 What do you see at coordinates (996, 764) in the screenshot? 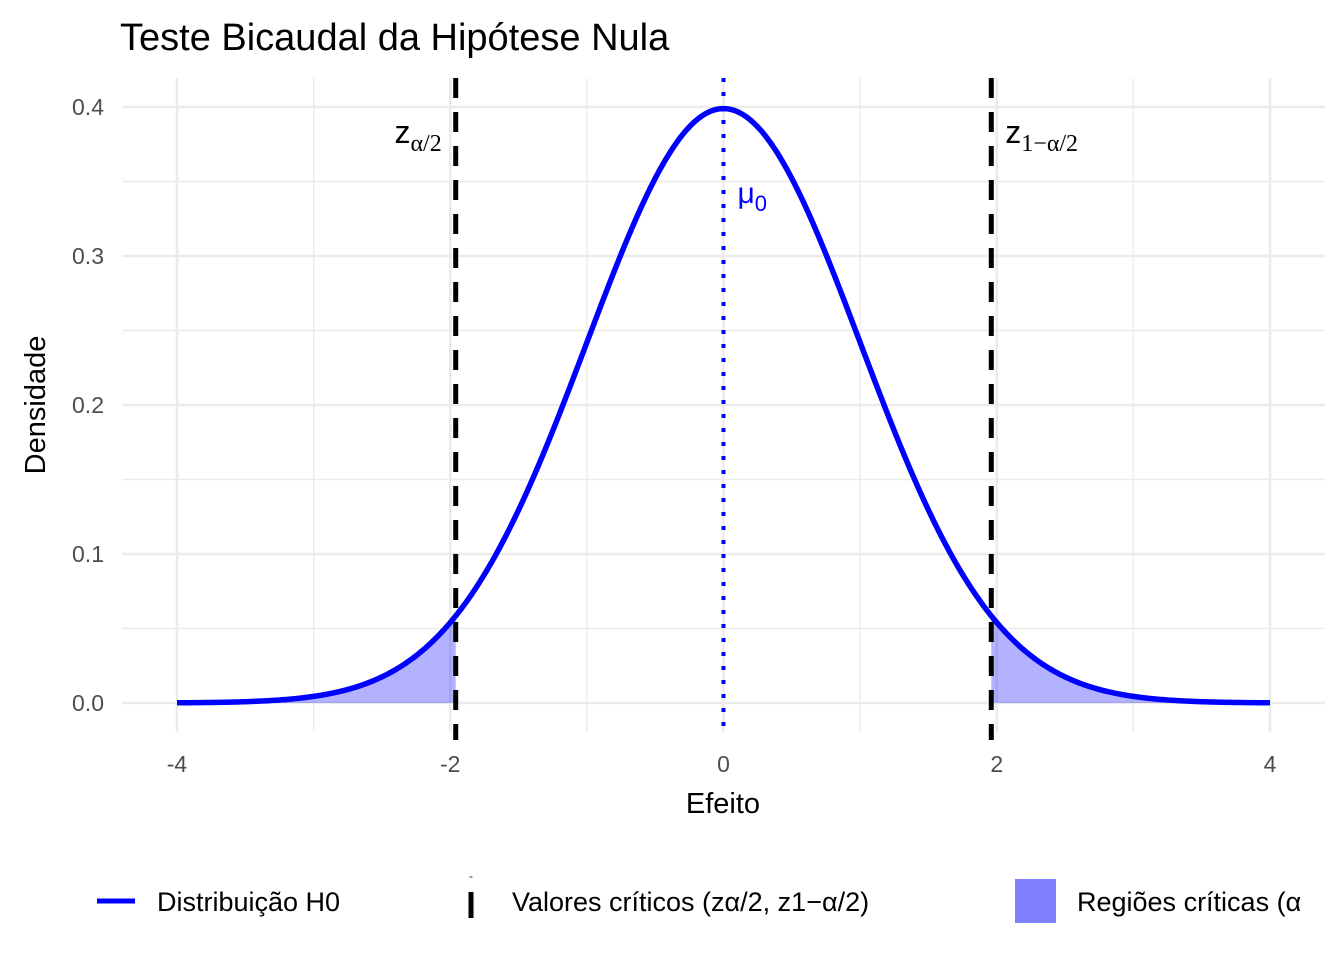
I see `x-tick-label: 2` at bounding box center [996, 764].